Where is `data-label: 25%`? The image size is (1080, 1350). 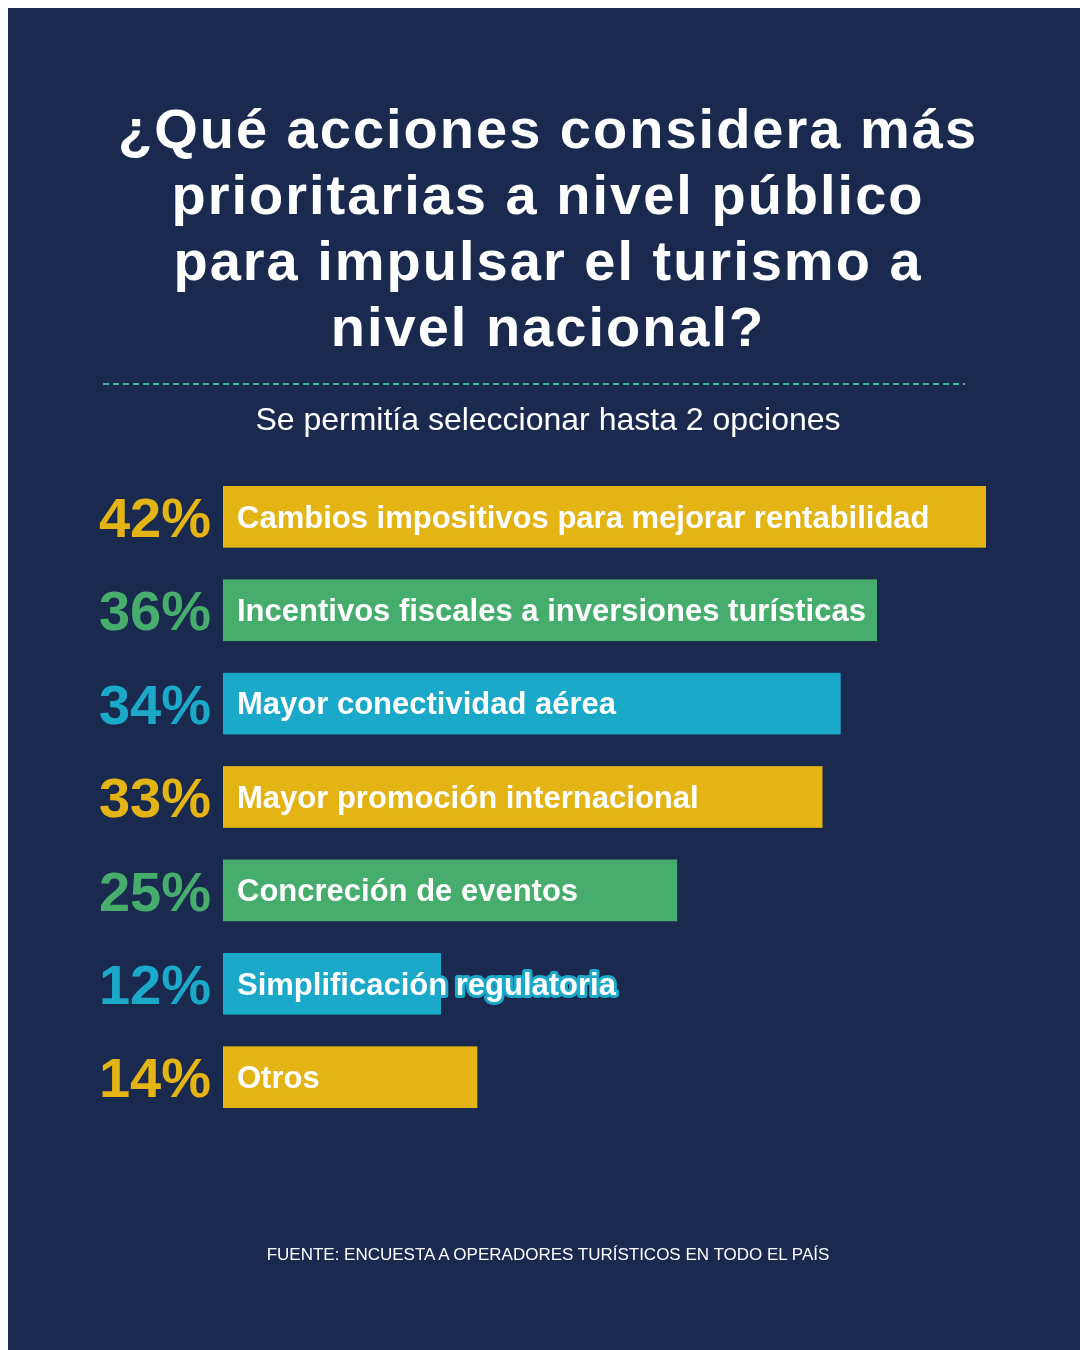 data-label: 25% is located at coordinates (154, 891).